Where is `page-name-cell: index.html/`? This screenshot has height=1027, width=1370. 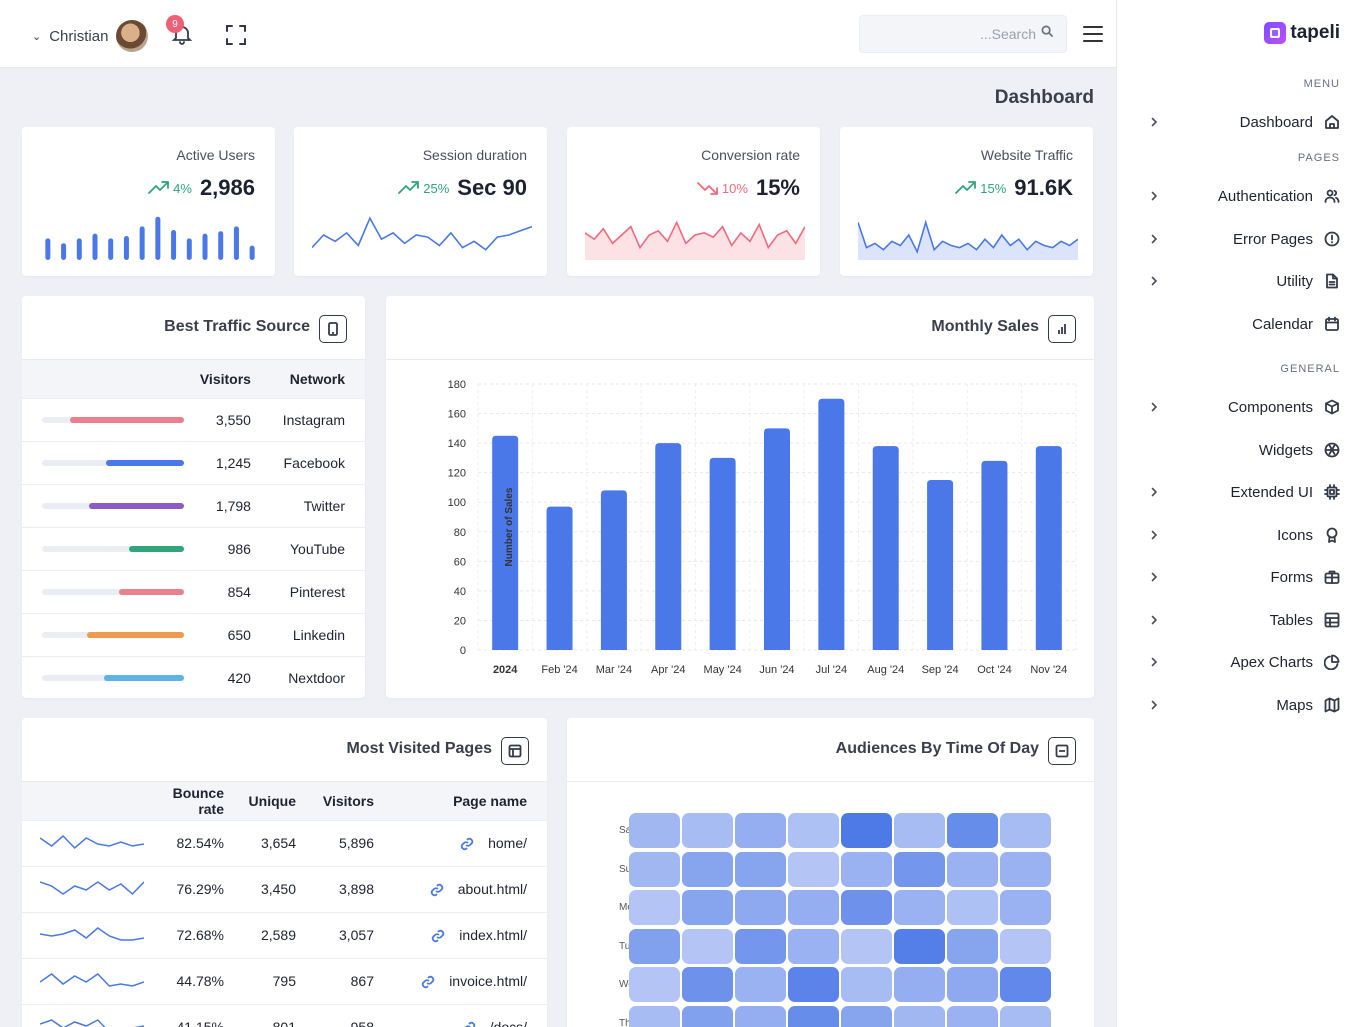
page-name-cell: index.html/ is located at coordinates (470, 934).